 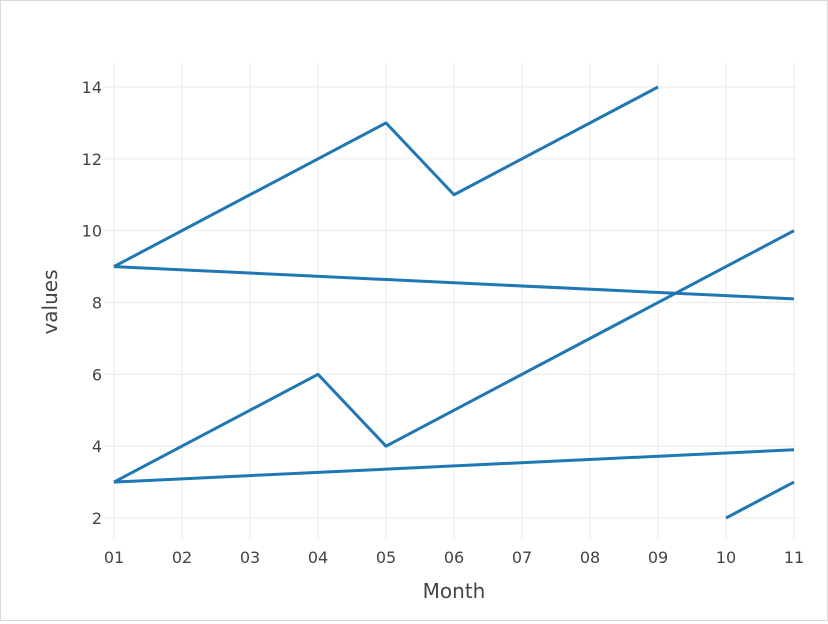 I want to click on x-tick-label: 08, so click(x=590, y=557).